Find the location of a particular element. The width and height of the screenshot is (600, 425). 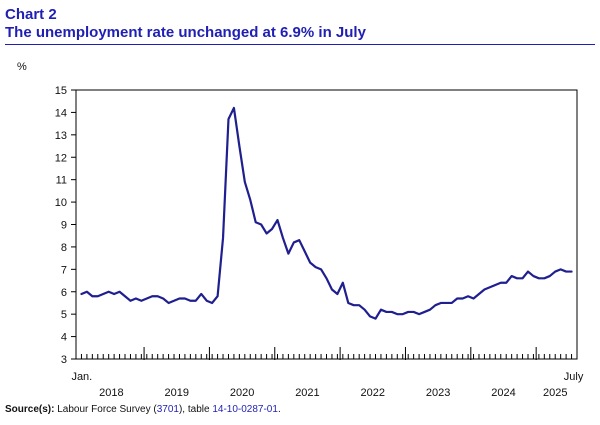

y-tick-label: 9 is located at coordinates (64, 226).